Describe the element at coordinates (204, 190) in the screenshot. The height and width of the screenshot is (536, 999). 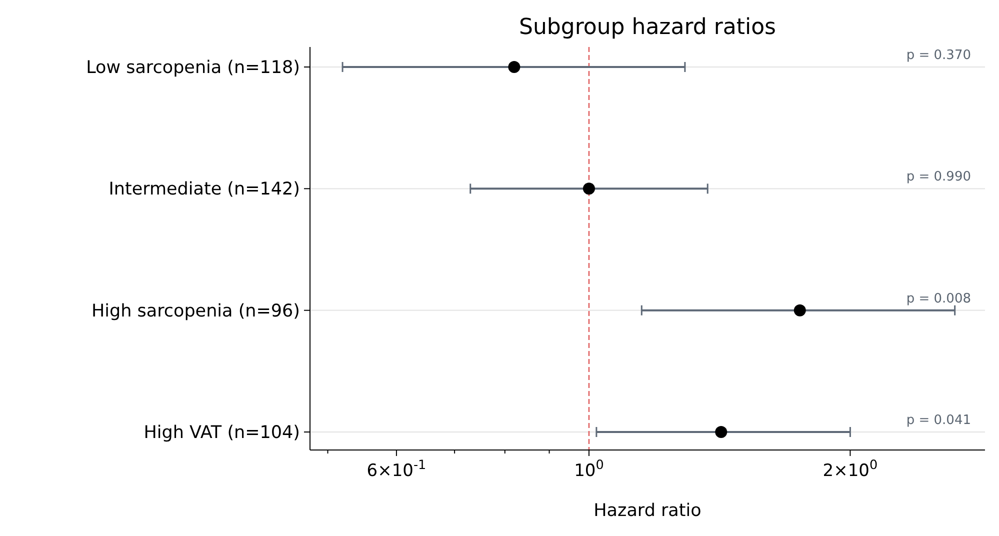
I see `y-tick-label: Intermediate (n=142)` at that location.